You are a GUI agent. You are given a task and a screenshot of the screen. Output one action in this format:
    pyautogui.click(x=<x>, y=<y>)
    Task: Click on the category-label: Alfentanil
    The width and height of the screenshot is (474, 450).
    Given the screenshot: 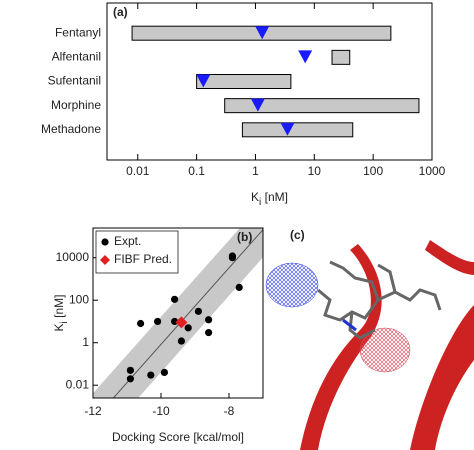 What is the action you would take?
    pyautogui.click(x=76, y=57)
    